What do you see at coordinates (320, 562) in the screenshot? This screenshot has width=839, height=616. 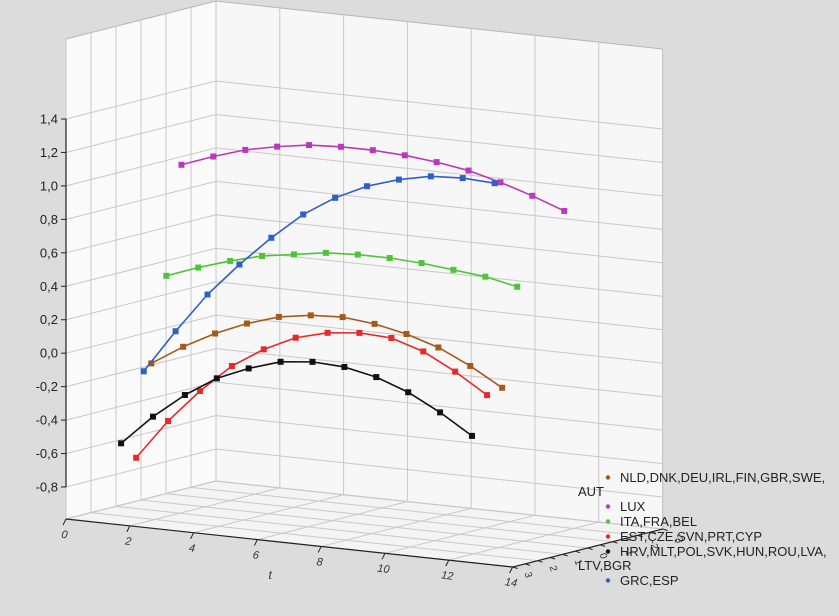 I see `x-tick-label: 8` at bounding box center [320, 562].